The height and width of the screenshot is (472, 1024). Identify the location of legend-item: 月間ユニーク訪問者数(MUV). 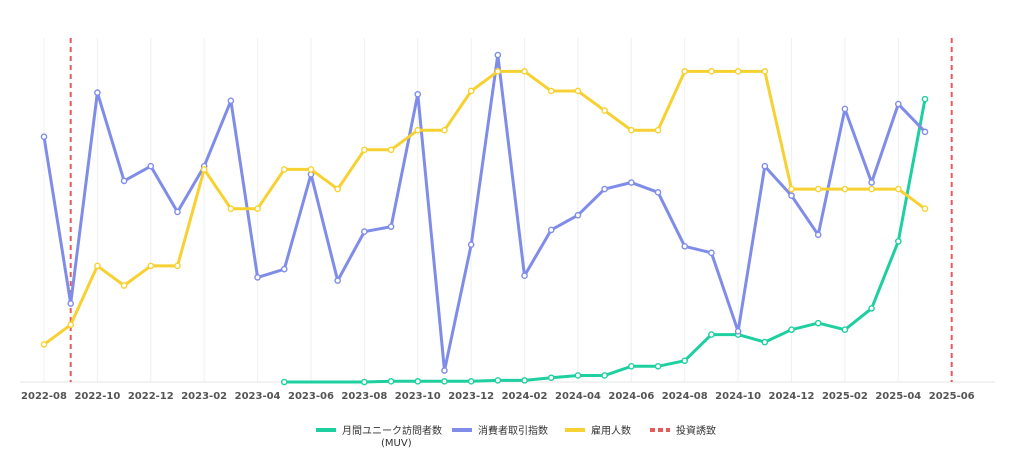
(379, 436).